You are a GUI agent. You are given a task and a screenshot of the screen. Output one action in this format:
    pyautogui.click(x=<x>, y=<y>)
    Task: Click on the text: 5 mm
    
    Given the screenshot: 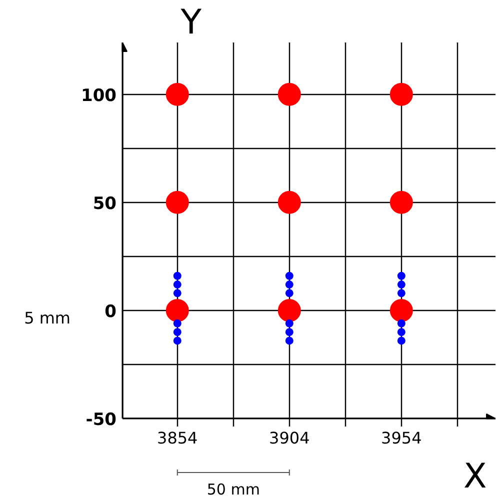 What is the action you would take?
    pyautogui.click(x=47, y=318)
    